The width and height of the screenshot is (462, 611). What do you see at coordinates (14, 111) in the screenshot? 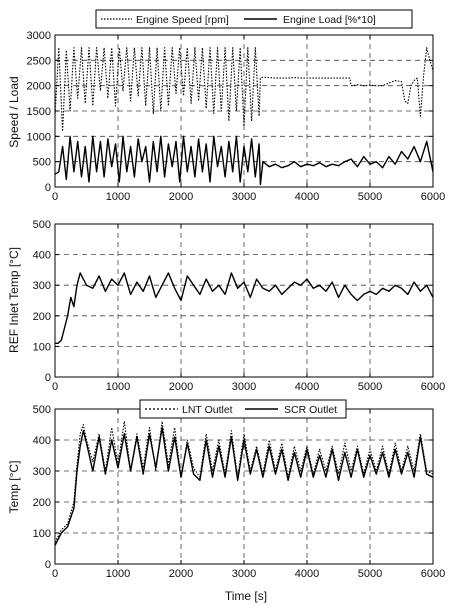
I see `top-ylabel: Speed / Load` at bounding box center [14, 111].